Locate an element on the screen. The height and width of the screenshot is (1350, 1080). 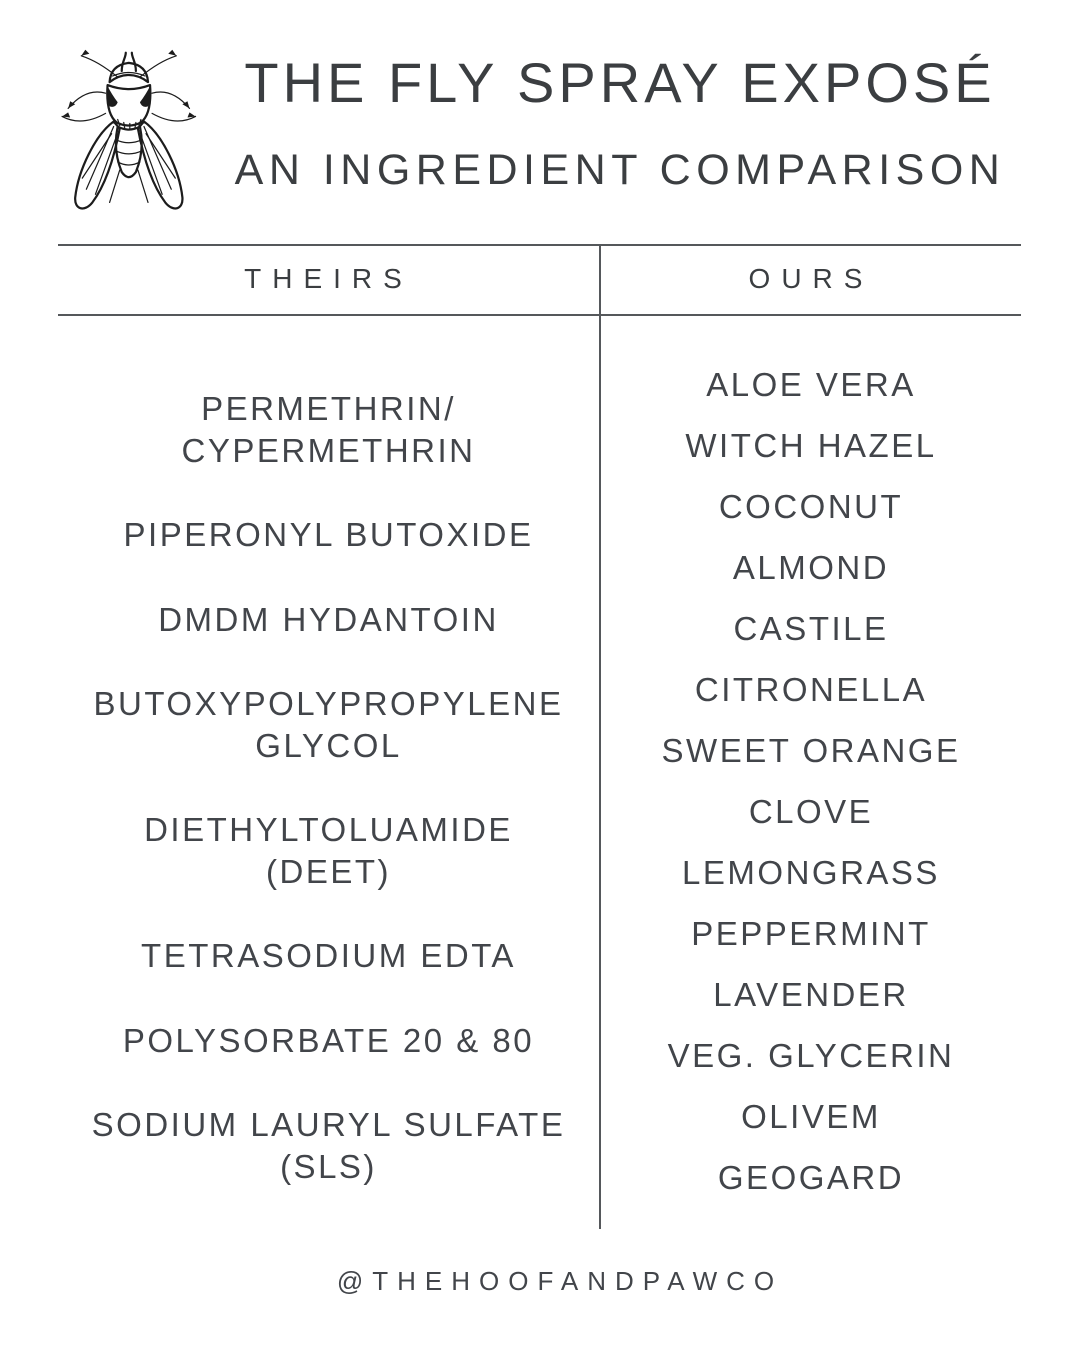
page-subtitle: AN INGREDIENT COMPARISON is located at coordinates (620, 170).